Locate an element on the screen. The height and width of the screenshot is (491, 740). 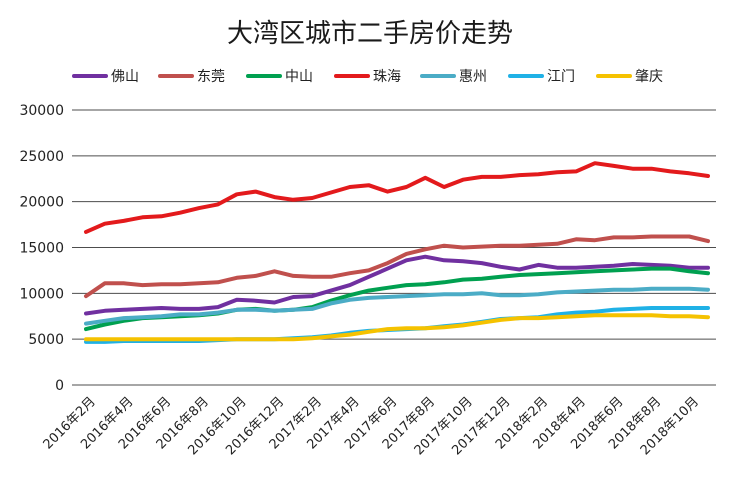
series-line-惠州 is located at coordinates (397, 306).